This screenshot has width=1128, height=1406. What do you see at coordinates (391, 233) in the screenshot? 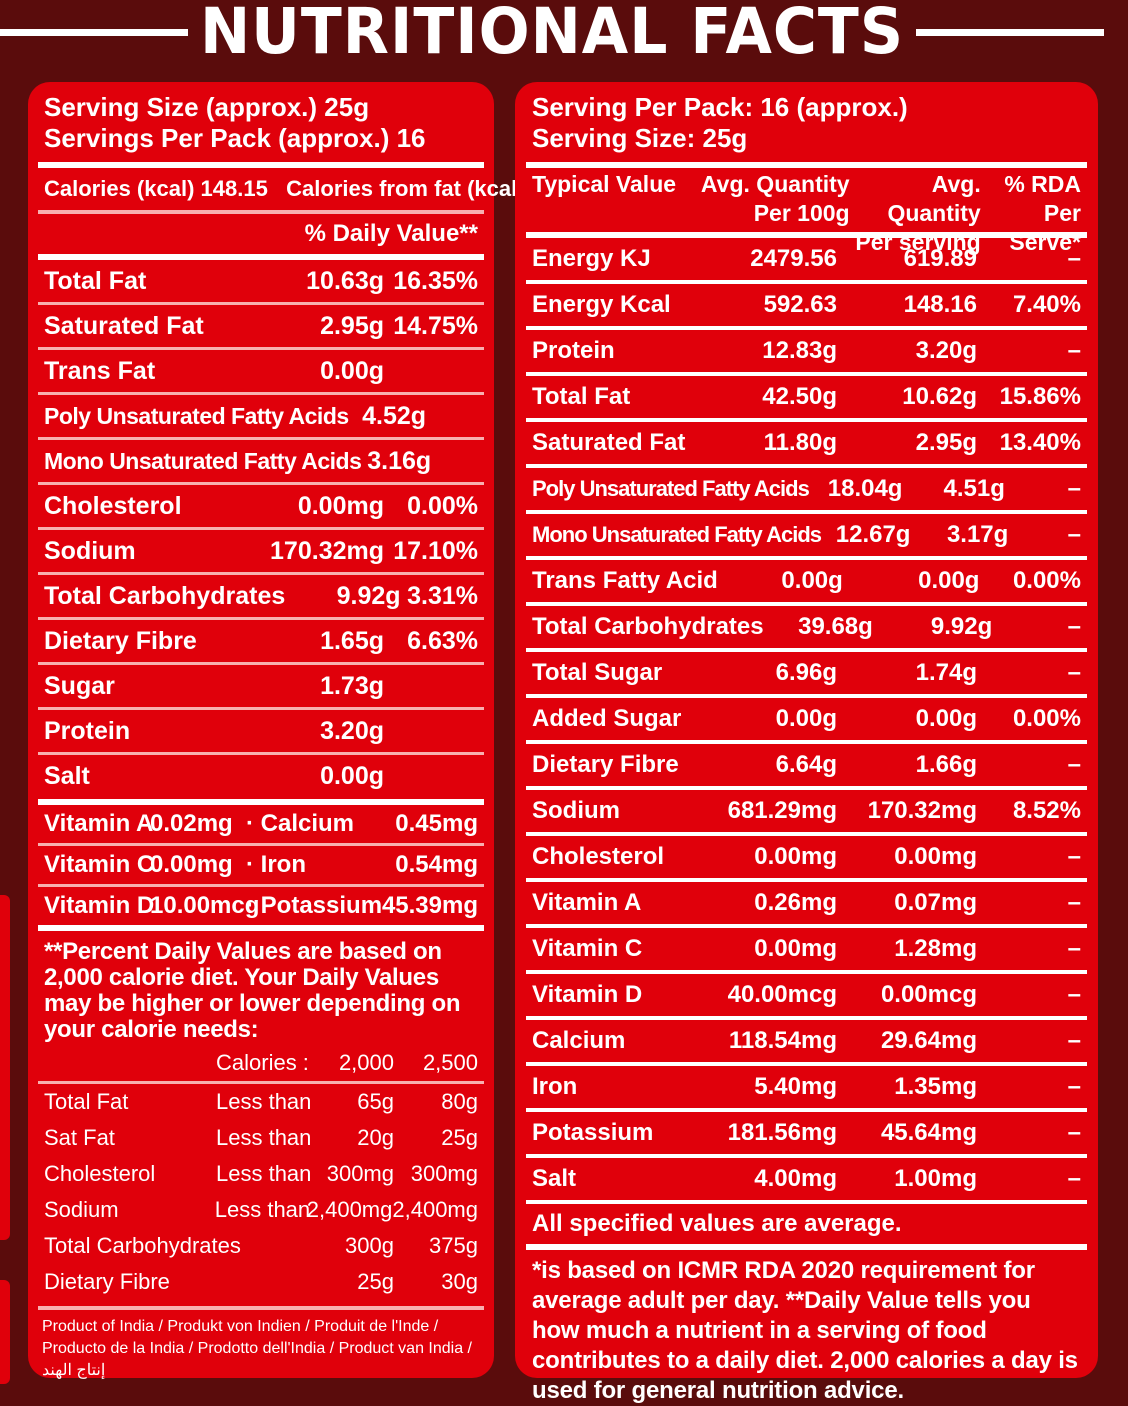
I see `daily-value-label: % Daily Value**` at bounding box center [391, 233].